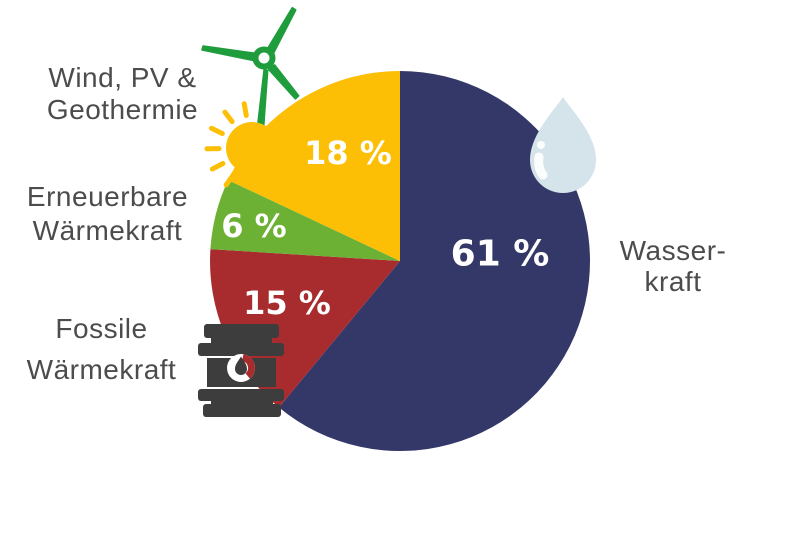 This screenshot has height=533, width=800. Describe the element at coordinates (673, 250) in the screenshot. I see `label-line: Wasser-` at that location.